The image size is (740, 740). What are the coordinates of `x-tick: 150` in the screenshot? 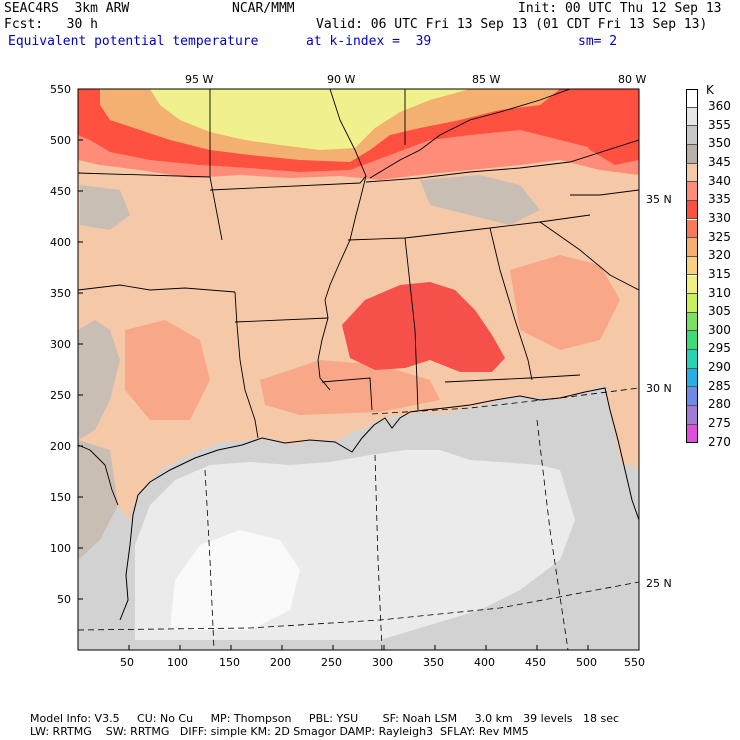 It's located at (229, 662).